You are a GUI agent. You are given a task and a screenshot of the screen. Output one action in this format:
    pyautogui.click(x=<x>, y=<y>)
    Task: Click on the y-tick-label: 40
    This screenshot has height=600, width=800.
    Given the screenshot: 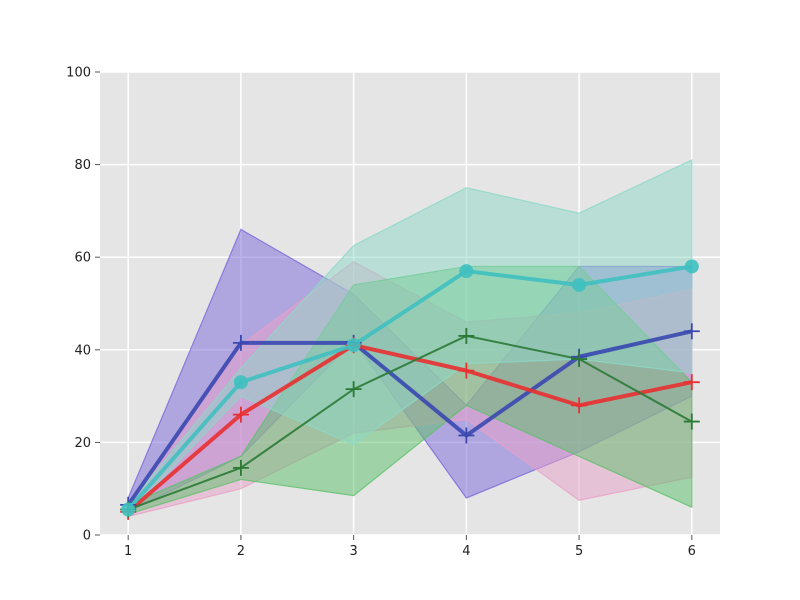 What is the action you would take?
    pyautogui.click(x=82, y=350)
    